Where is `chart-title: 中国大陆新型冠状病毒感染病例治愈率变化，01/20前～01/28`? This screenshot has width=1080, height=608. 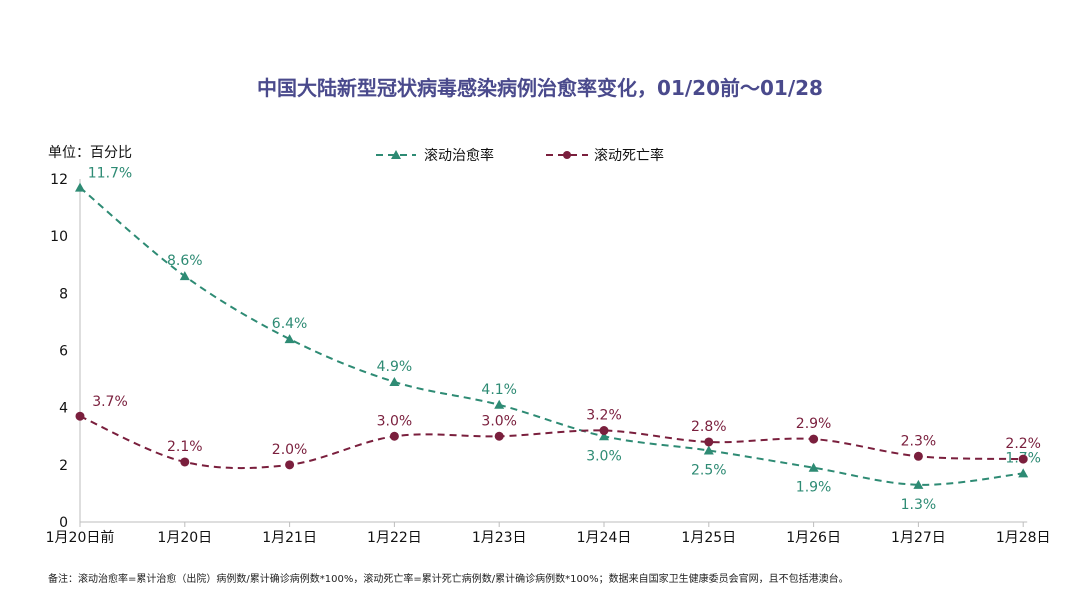
chart-title: 中国大陆新型冠状病毒感染病例治愈率变化，01/20前～01/28 is located at coordinates (540, 88).